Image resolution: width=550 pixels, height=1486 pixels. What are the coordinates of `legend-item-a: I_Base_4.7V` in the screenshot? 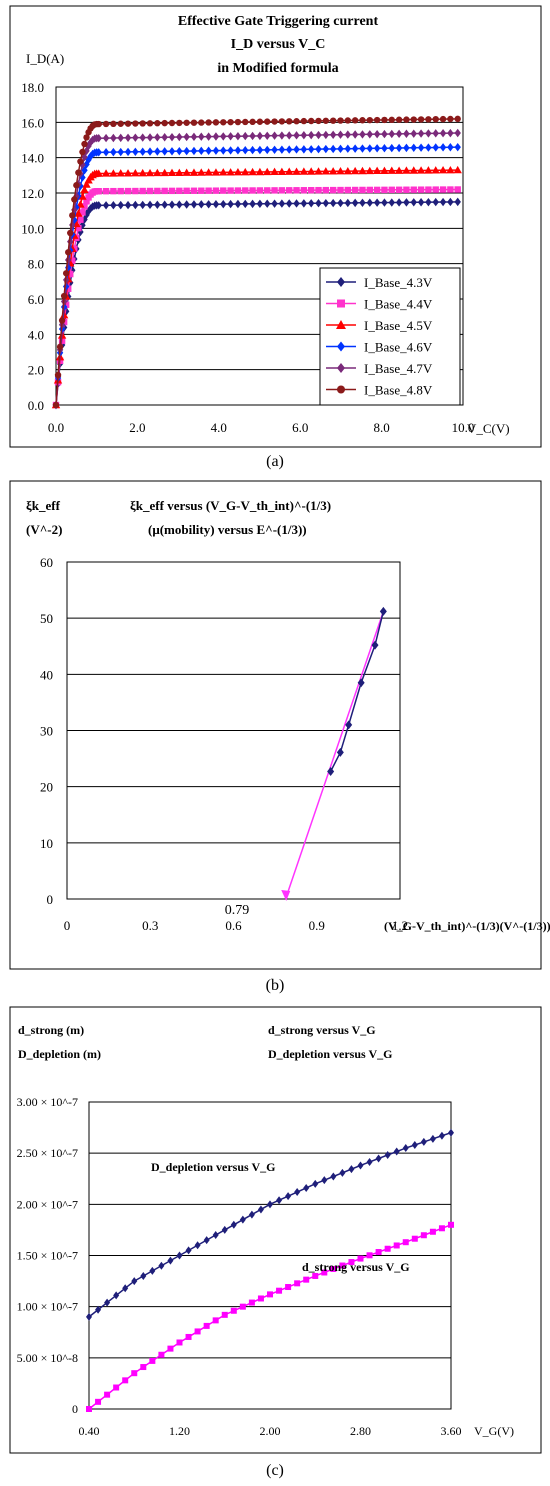 It's located at (379, 368).